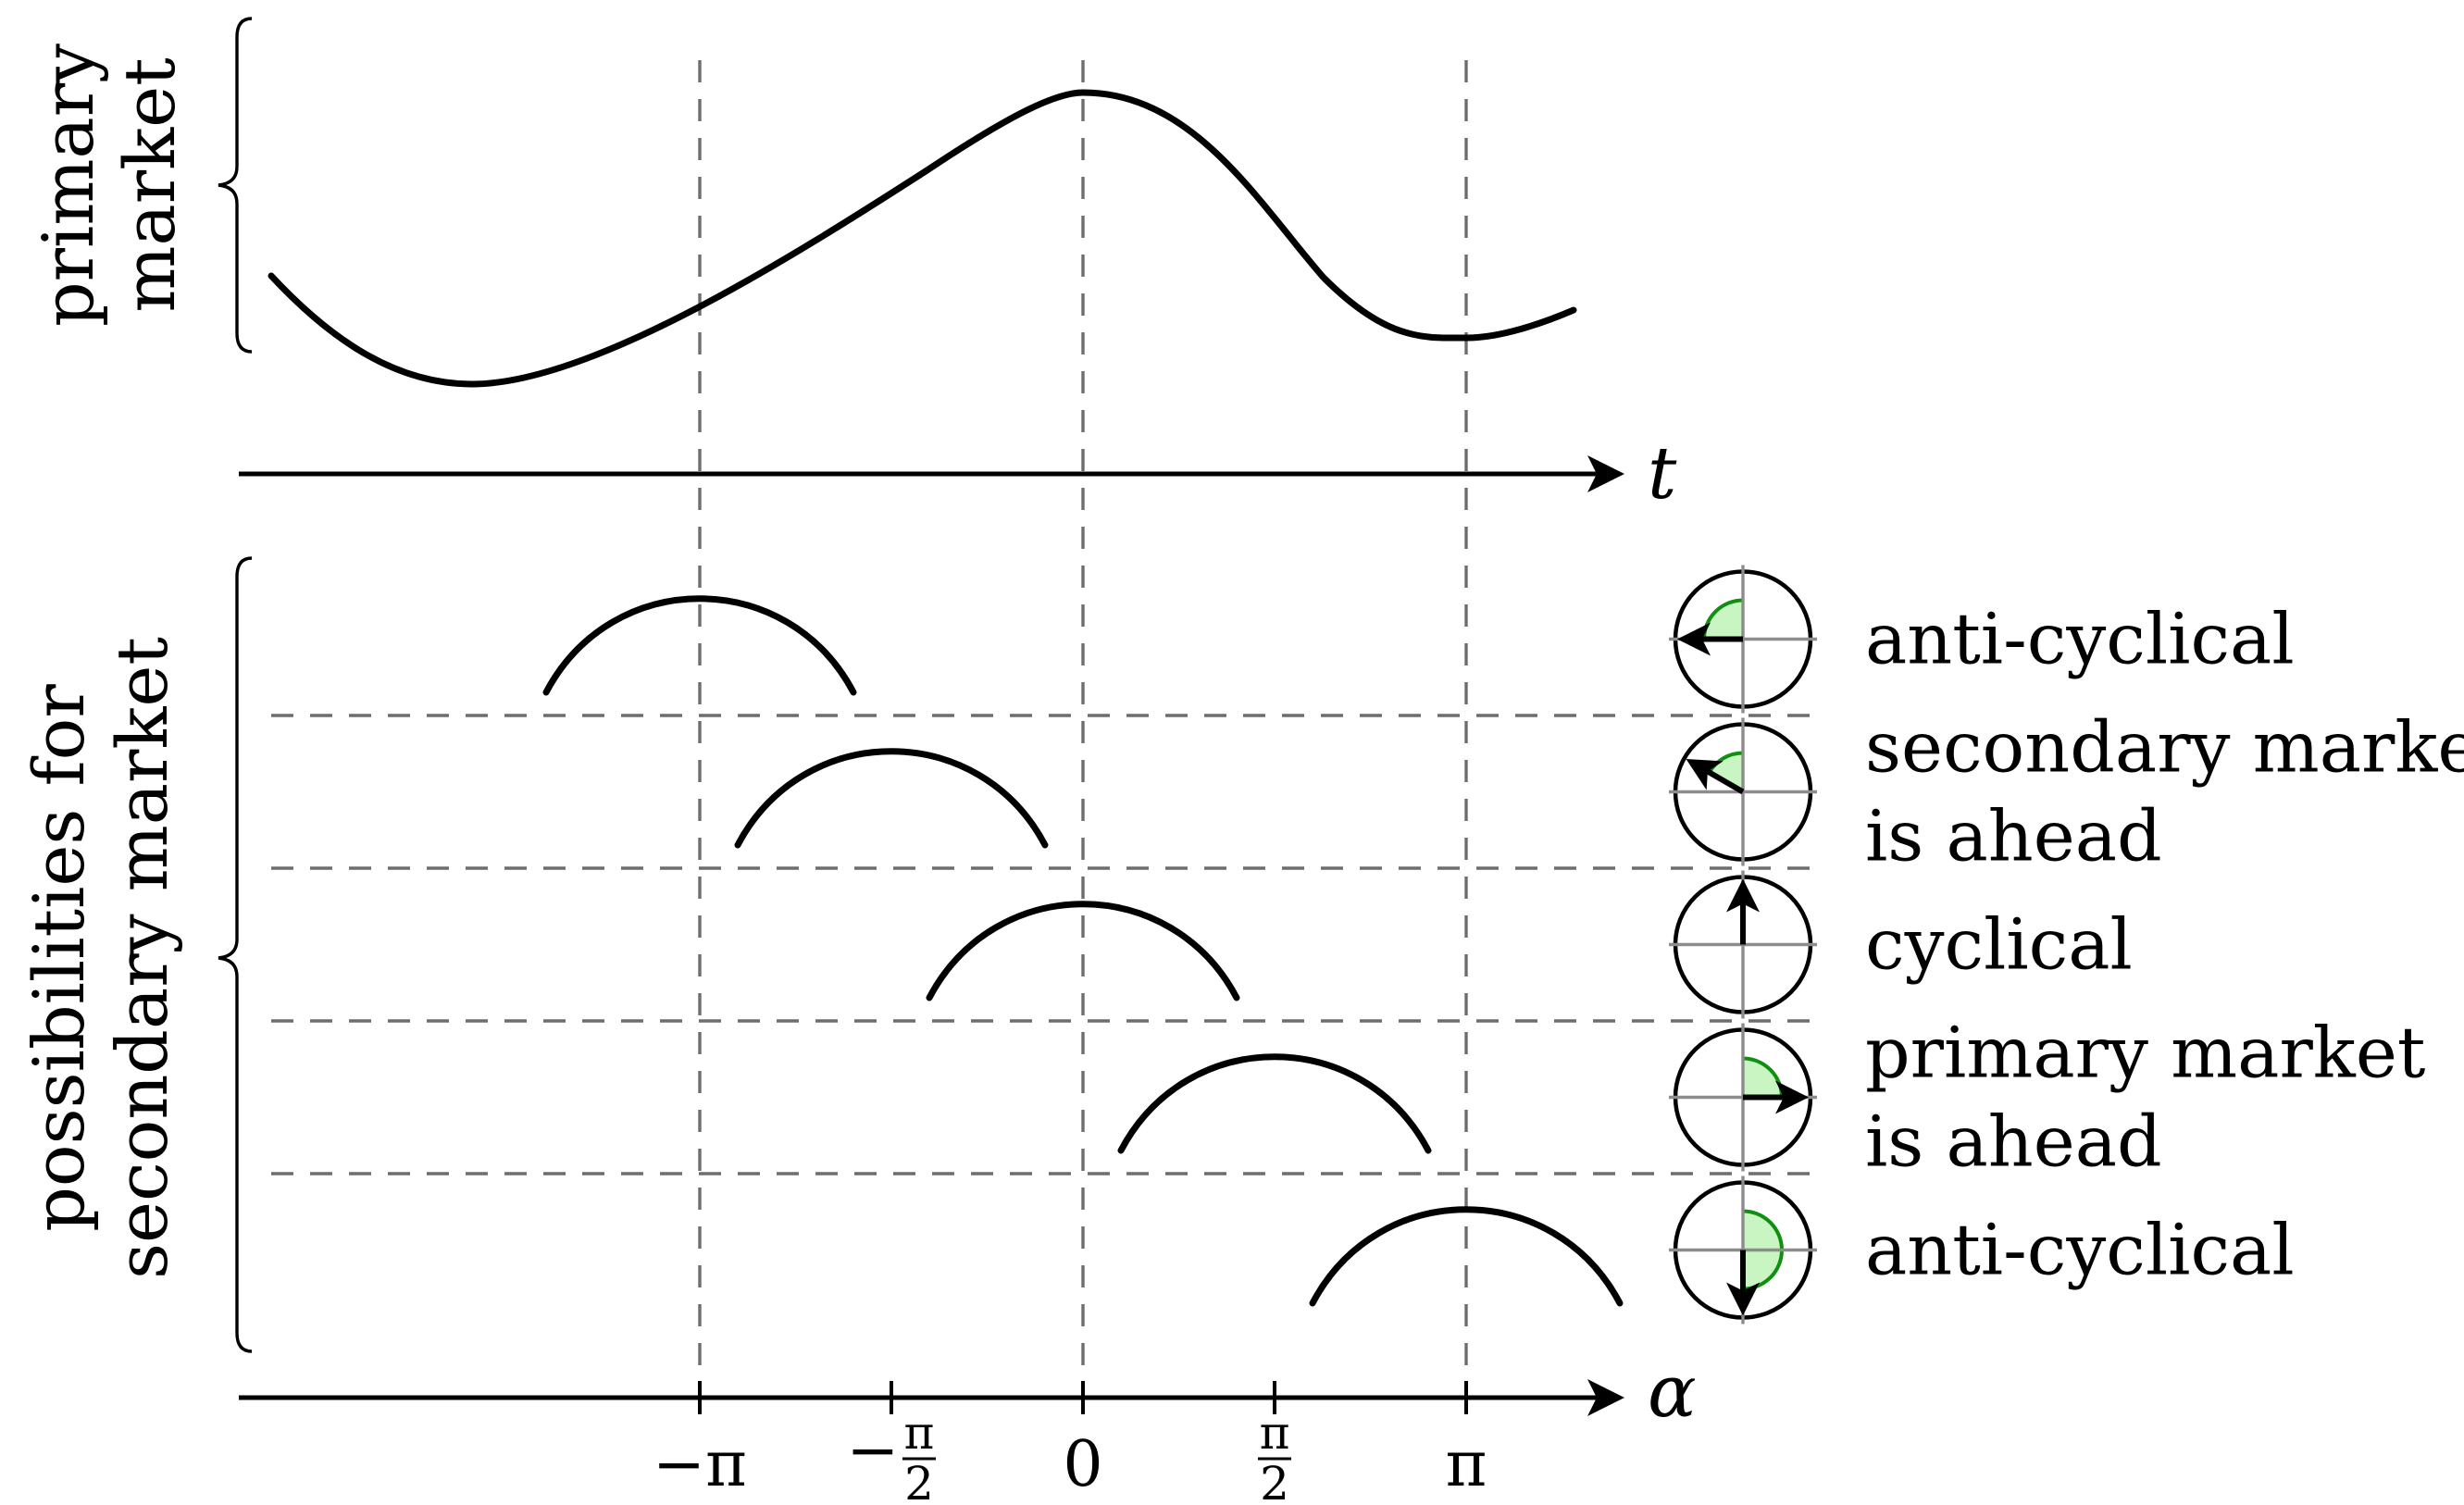 Image resolution: width=2464 pixels, height=1505 pixels. Describe the element at coordinates (1466, 1465) in the screenshot. I see `alpha-tick-label: π` at that location.